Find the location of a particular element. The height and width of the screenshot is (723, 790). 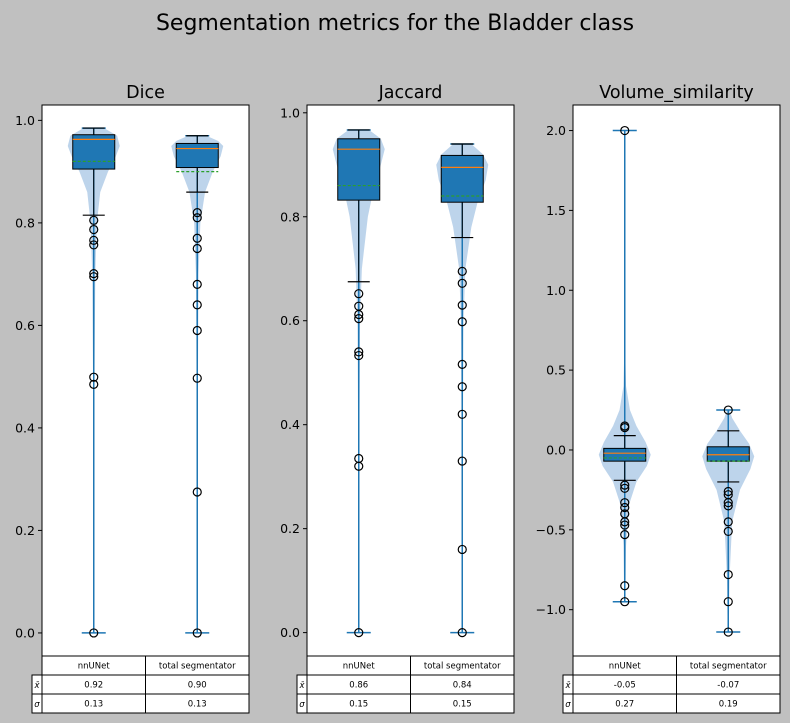

table-cell-value: -0.07 is located at coordinates (728, 686).